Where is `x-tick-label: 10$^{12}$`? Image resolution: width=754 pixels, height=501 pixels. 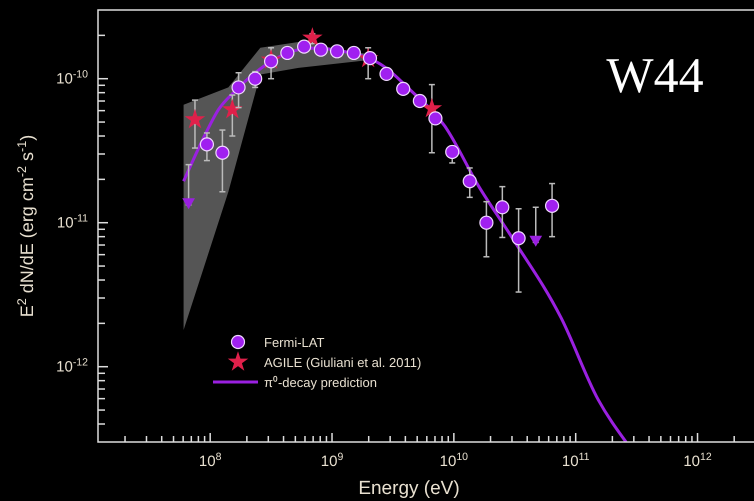
x-tick-label: 10$^{12}$ is located at coordinates (697, 460).